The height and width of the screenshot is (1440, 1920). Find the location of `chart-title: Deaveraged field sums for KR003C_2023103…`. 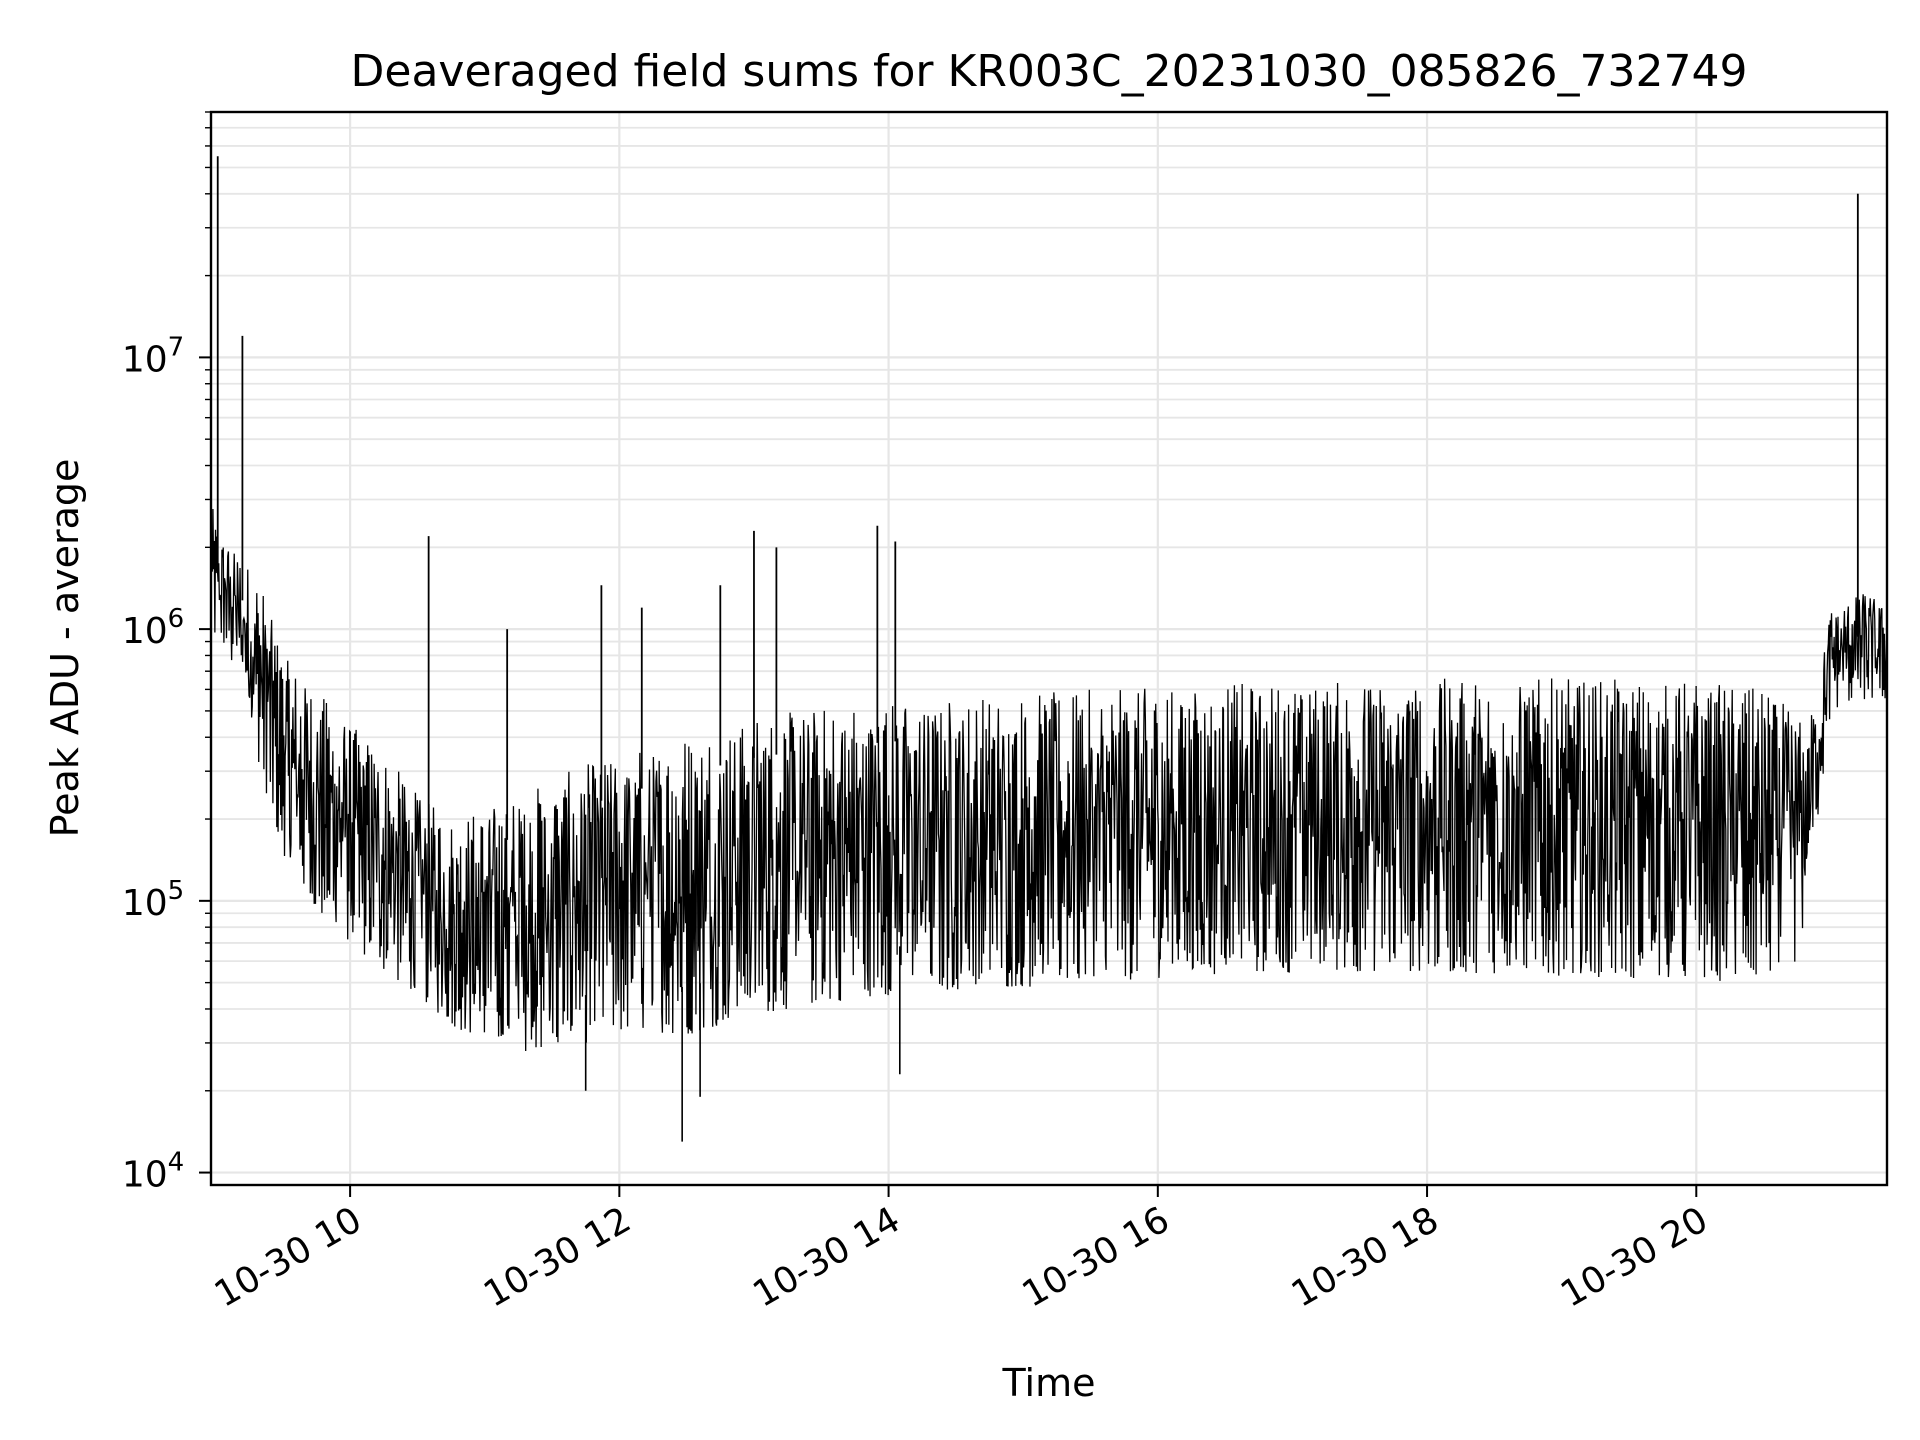

chart-title: Deaveraged field sums for KR003C_2023103… is located at coordinates (1049, 71).